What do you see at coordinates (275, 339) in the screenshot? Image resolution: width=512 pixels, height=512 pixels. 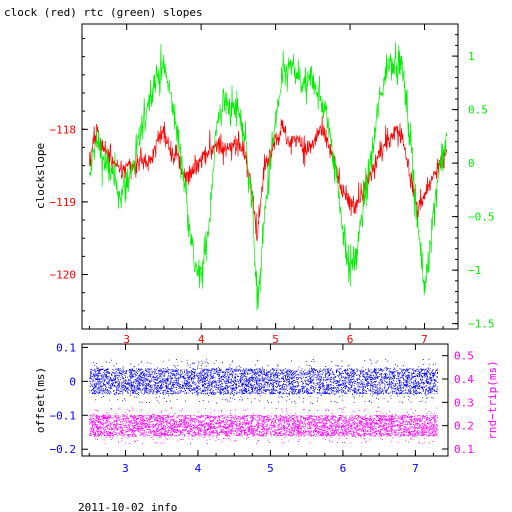 I see `top-xtick-label: 5` at bounding box center [275, 339].